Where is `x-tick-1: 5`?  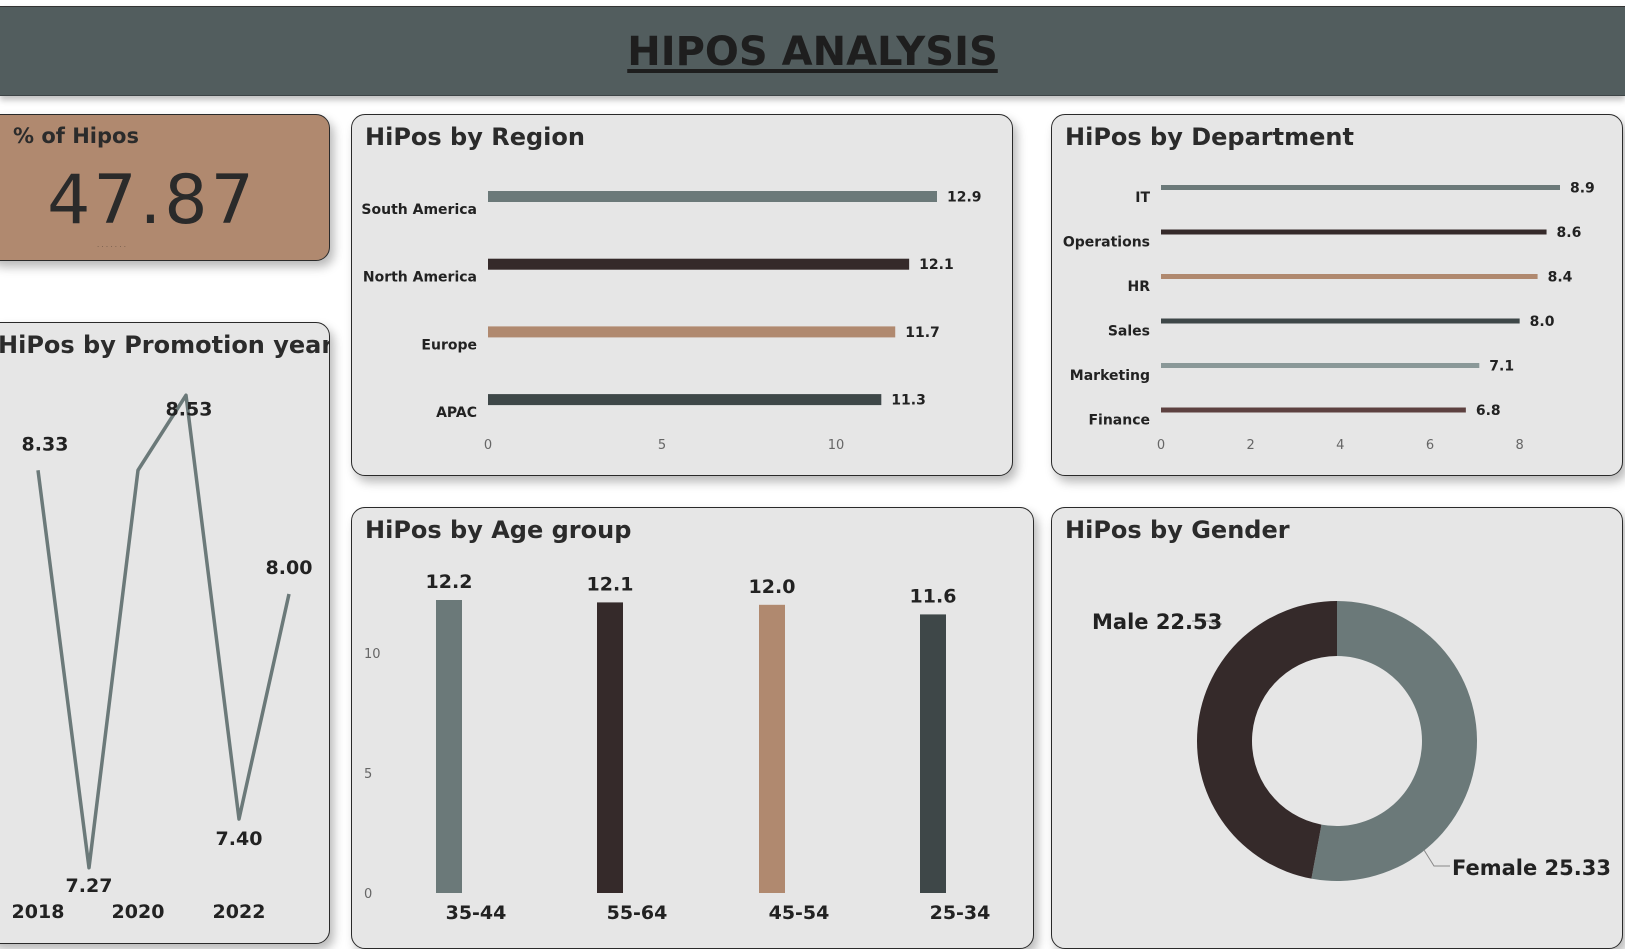
x-tick-1: 5 is located at coordinates (662, 445).